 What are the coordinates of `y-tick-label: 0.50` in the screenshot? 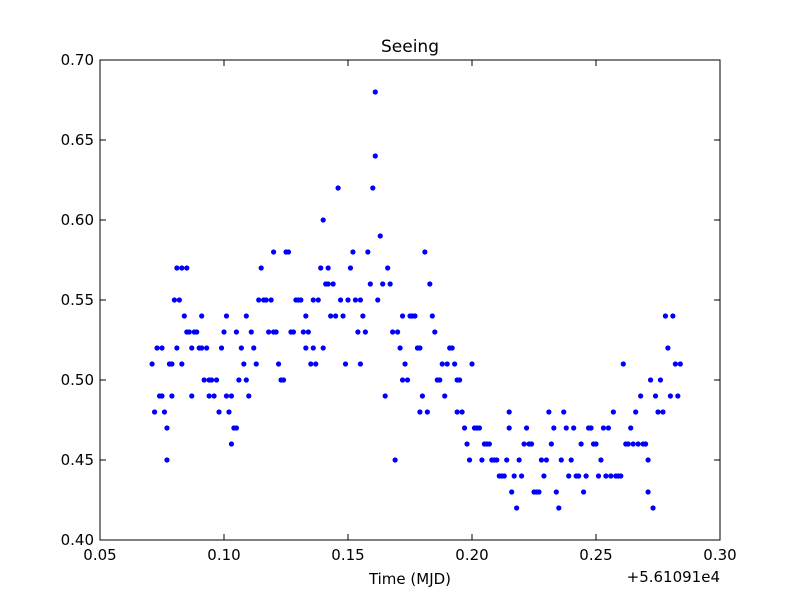 It's located at (77, 380).